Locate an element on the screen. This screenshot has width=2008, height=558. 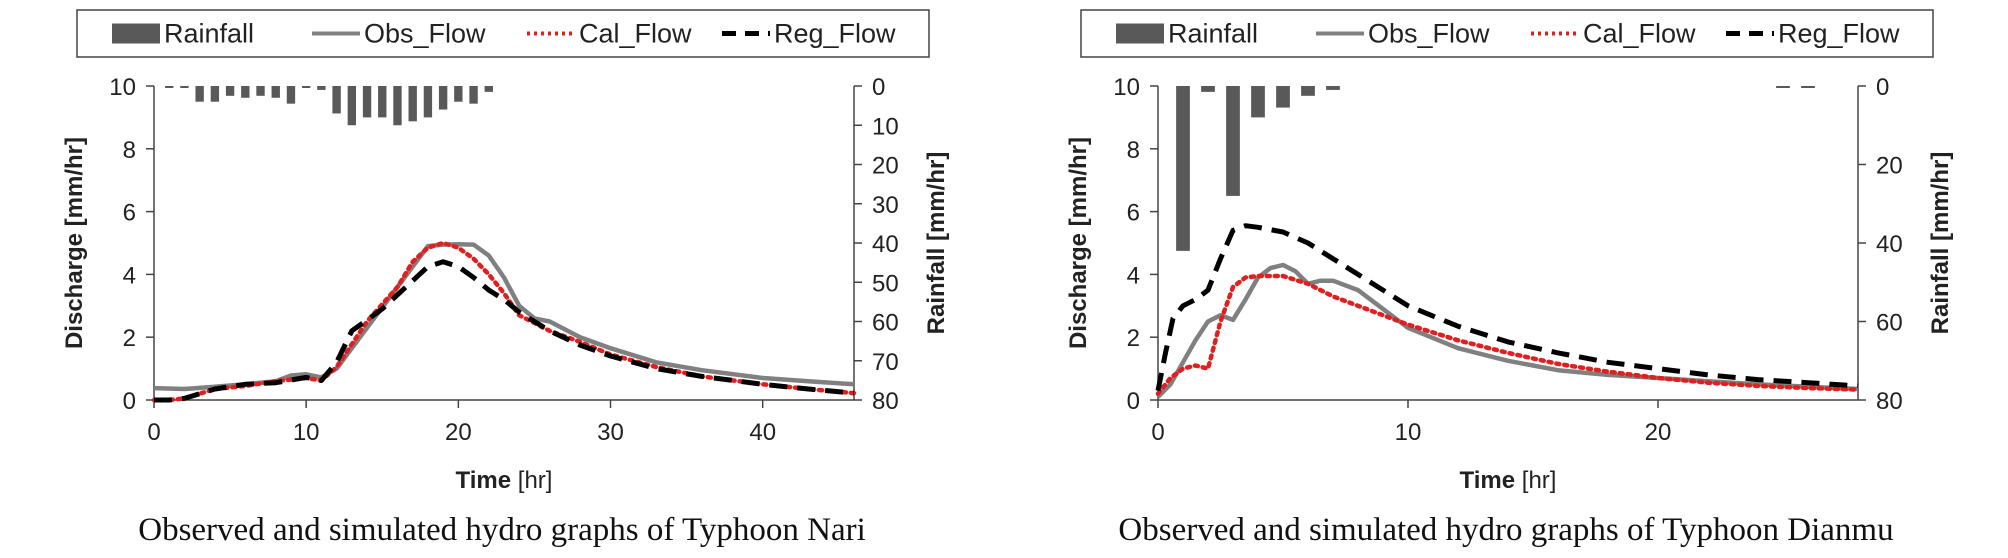
series-line-obs-flow is located at coordinates (504, 317).